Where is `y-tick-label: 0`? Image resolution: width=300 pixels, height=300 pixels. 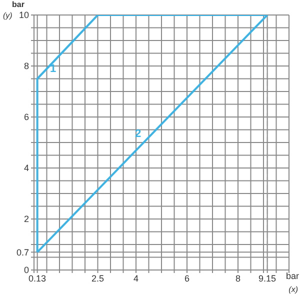
y-tick-label: 0 is located at coordinates (26, 270).